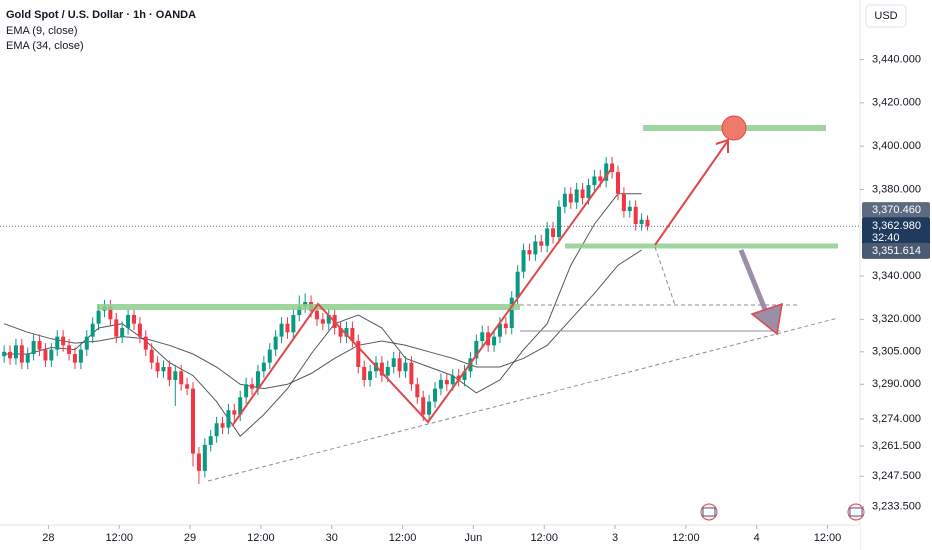 This screenshot has height=550, width=932. I want to click on target-circle, so click(734, 128).